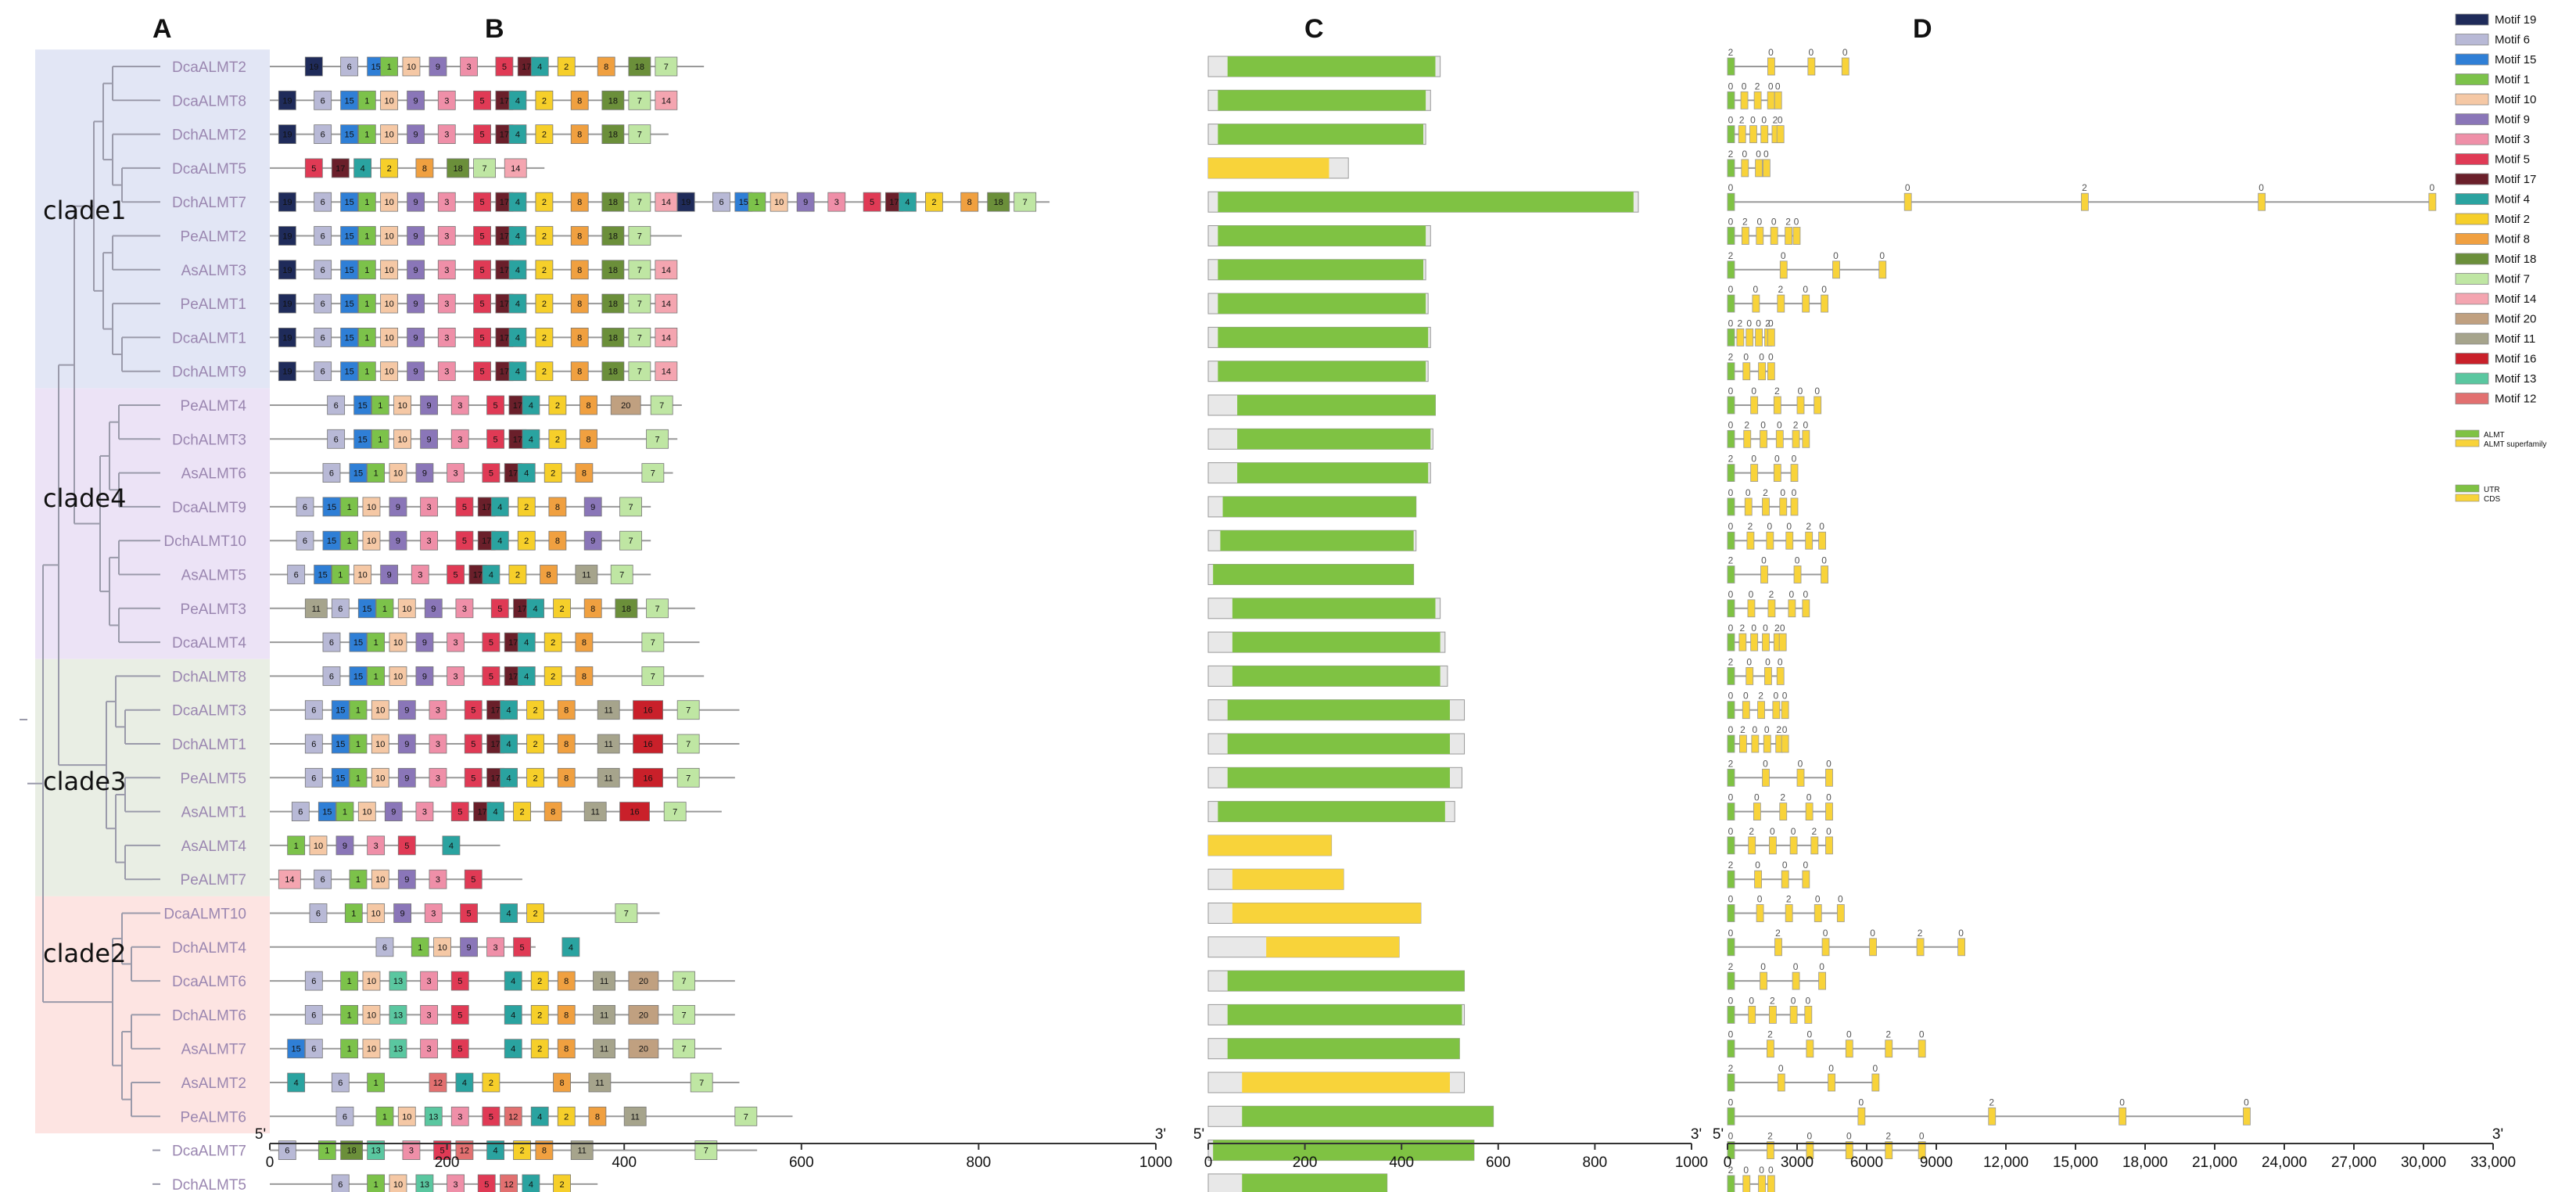  What do you see at coordinates (1000, 62) in the screenshot?
I see `gene-row: DcaALMT2 19 6 15 1 10 9 3 5 17 4 2 8 18 7 2 0 0 0` at bounding box center [1000, 62].